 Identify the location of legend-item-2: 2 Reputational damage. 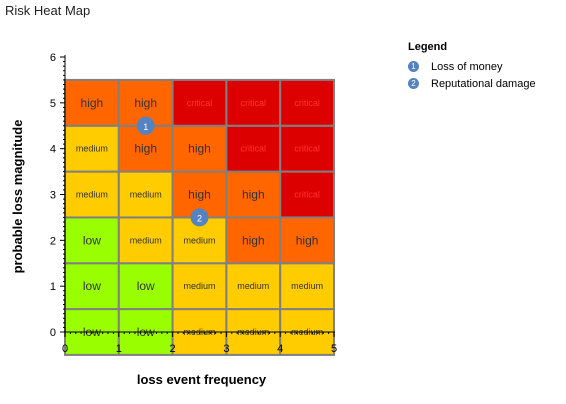
(472, 83).